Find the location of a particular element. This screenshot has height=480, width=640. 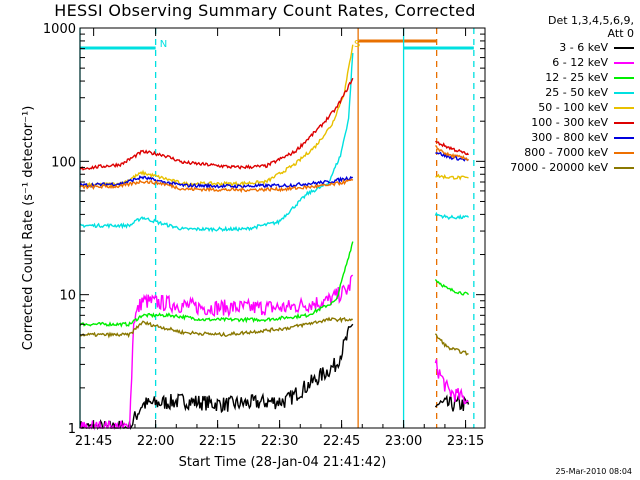

x-tick-label: 23:00 is located at coordinates (403, 441).